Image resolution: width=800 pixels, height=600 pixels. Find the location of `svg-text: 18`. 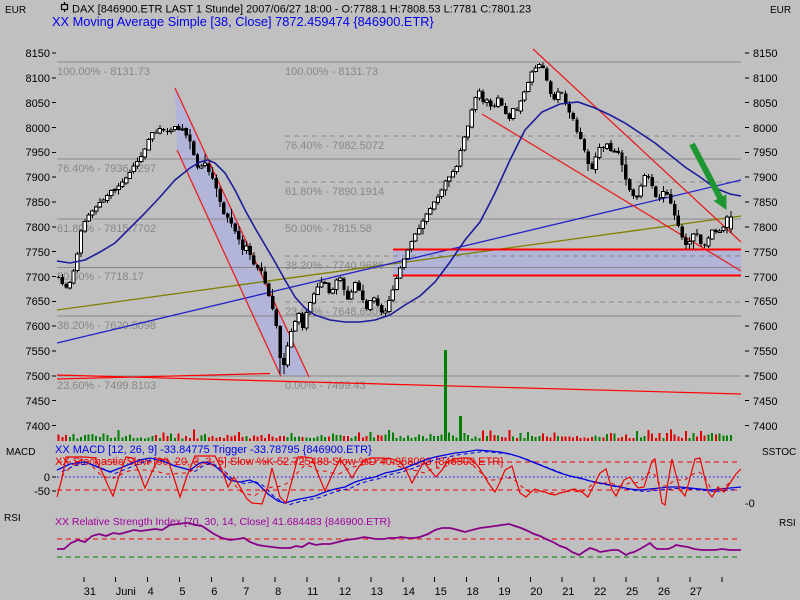

svg-text: 18 is located at coordinates (473, 592).